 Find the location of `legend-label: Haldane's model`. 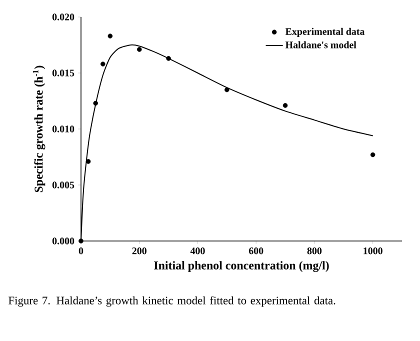

legend-label: Haldane's model is located at coordinates (320, 44).